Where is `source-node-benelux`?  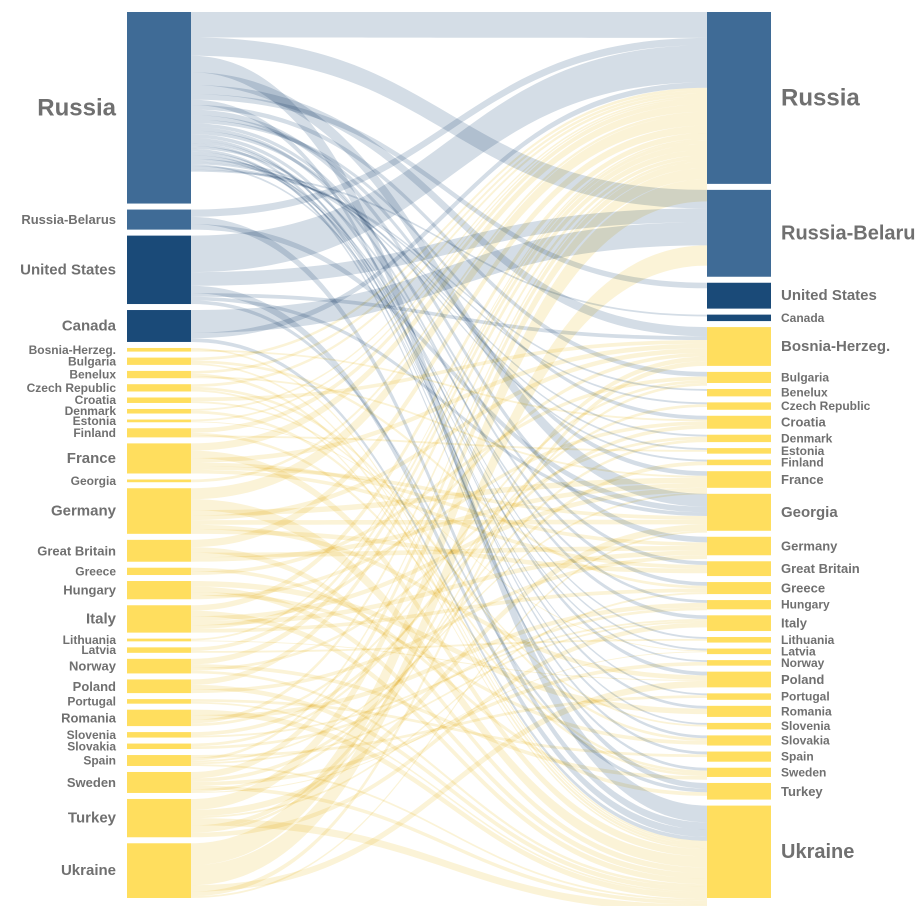
source-node-benelux is located at coordinates (159, 374).